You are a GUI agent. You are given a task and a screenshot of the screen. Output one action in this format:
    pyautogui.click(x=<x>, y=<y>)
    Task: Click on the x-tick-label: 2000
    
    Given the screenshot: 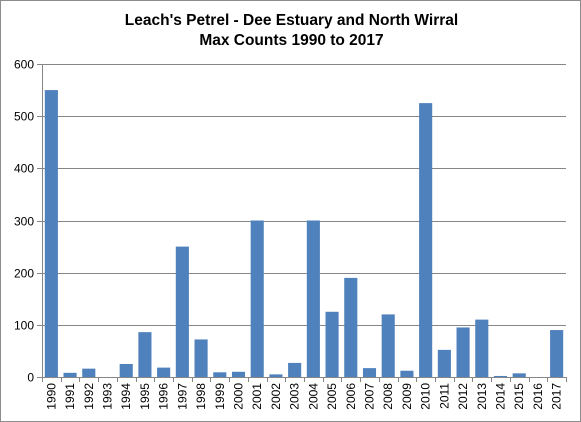 What is the action you would take?
    pyautogui.click(x=239, y=396)
    